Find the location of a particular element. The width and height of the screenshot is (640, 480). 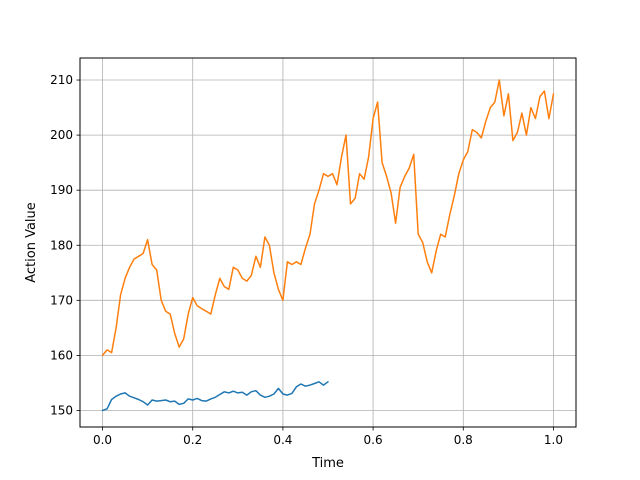

y-tick-label: 180 is located at coordinates (61, 245).